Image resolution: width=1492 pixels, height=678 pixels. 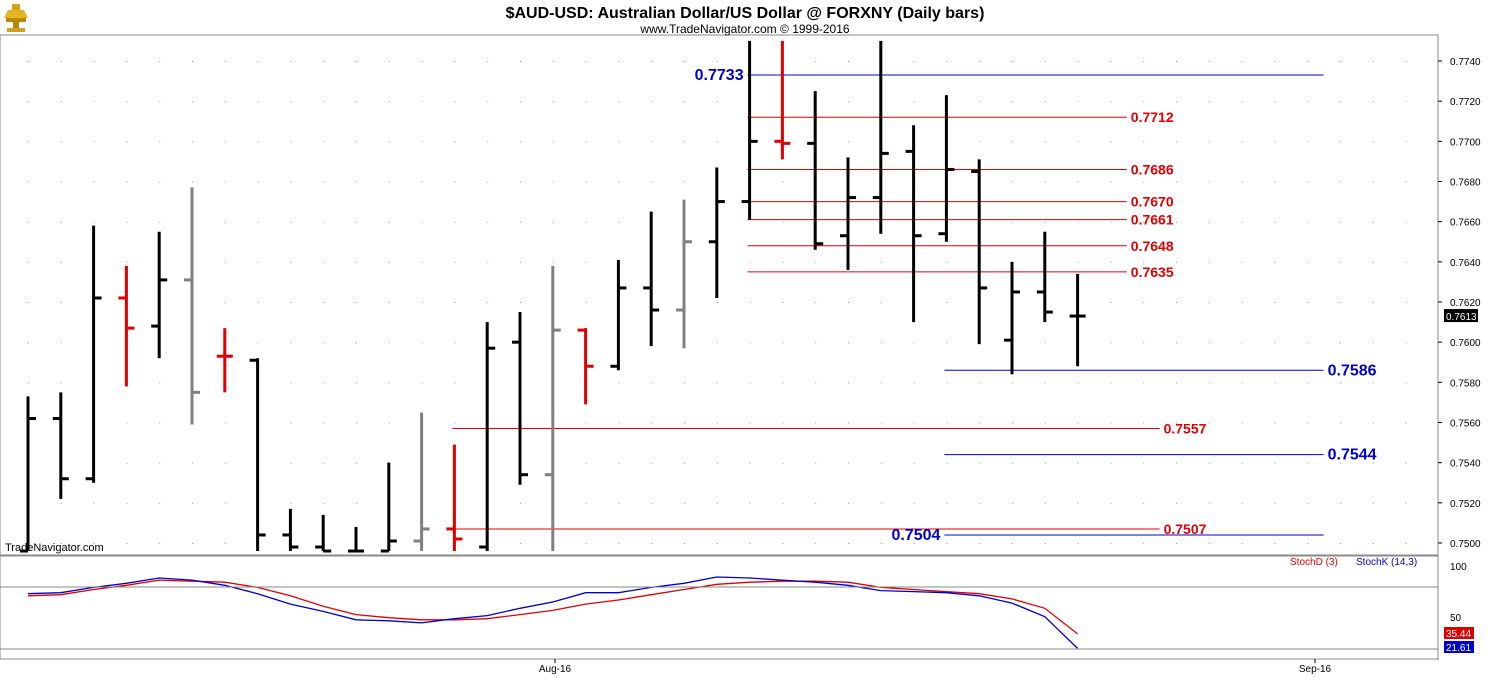 What do you see at coordinates (1352, 455) in the screenshot?
I see `level-label: 0.7544` at bounding box center [1352, 455].